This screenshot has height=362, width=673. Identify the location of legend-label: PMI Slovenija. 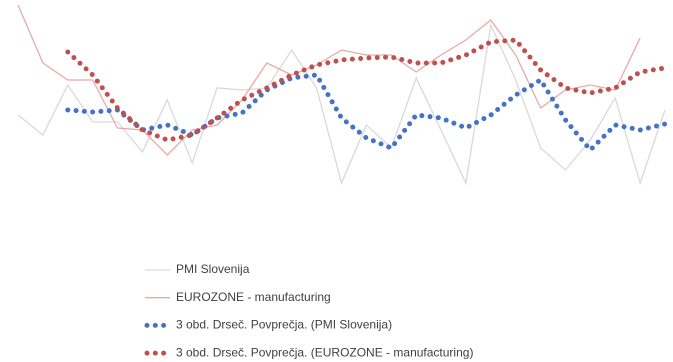
(213, 269).